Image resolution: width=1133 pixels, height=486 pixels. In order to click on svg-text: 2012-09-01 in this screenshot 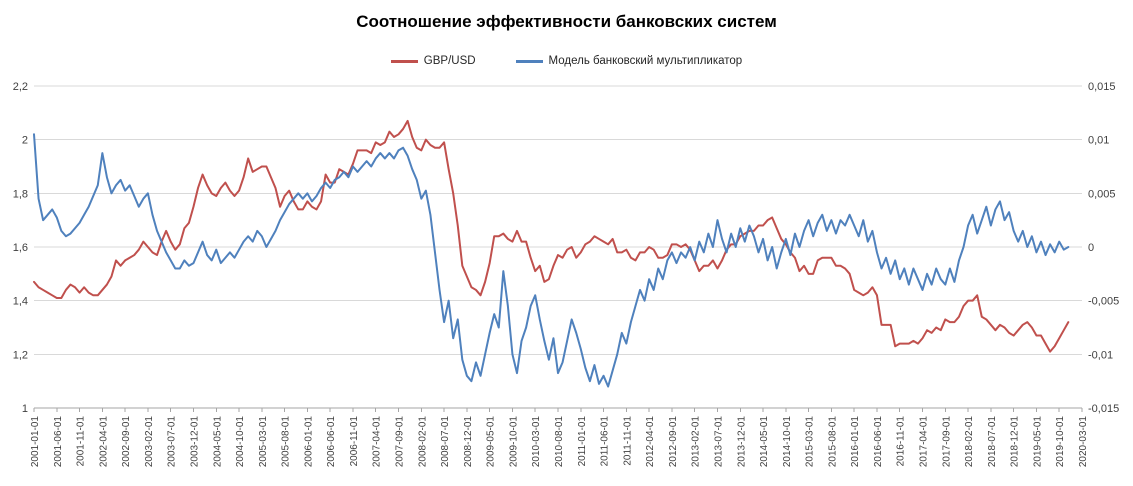, I will do `click(673, 442)`.